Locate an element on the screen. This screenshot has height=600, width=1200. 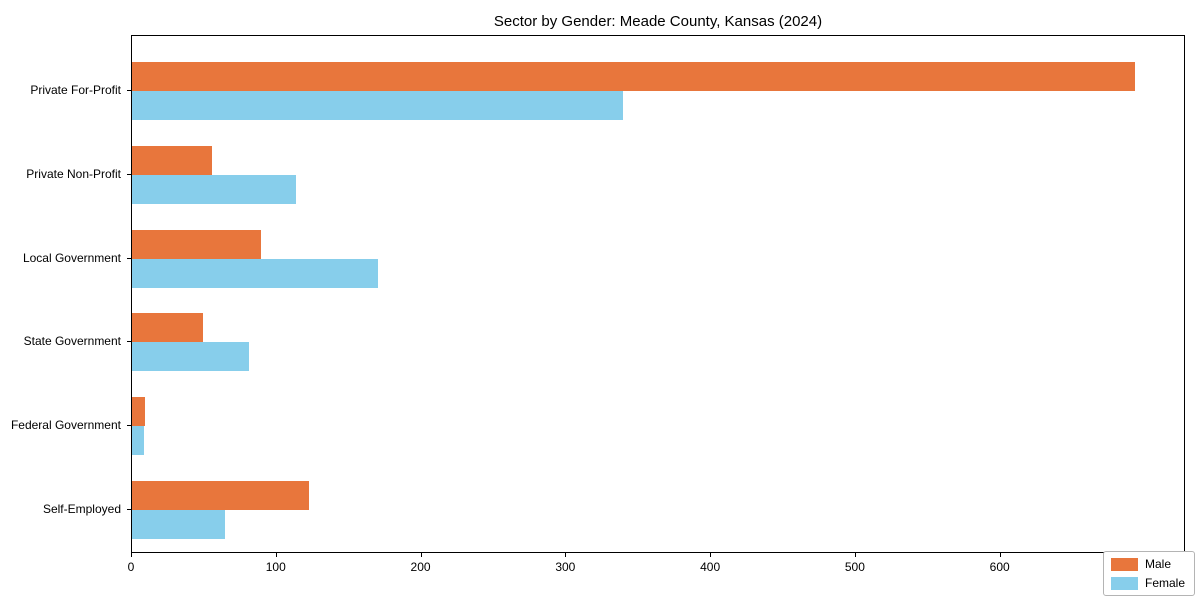
y-tick-label: Self-Employed is located at coordinates (81, 509).